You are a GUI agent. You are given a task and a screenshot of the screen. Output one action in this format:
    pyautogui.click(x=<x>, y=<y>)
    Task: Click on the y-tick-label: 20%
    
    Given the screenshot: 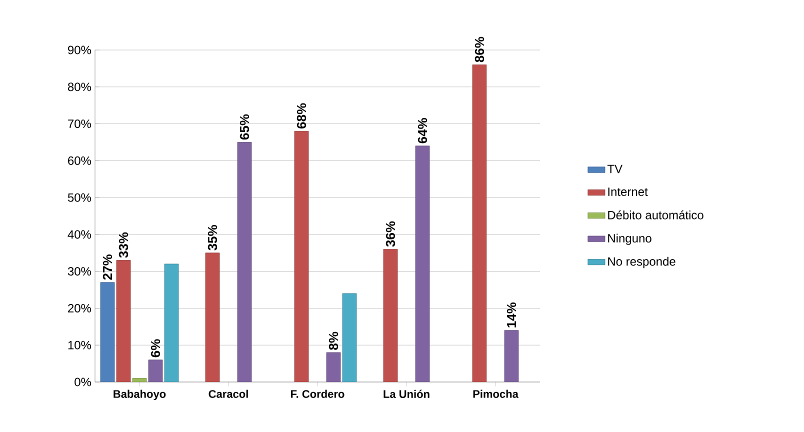 What is the action you would take?
    pyautogui.click(x=80, y=308)
    